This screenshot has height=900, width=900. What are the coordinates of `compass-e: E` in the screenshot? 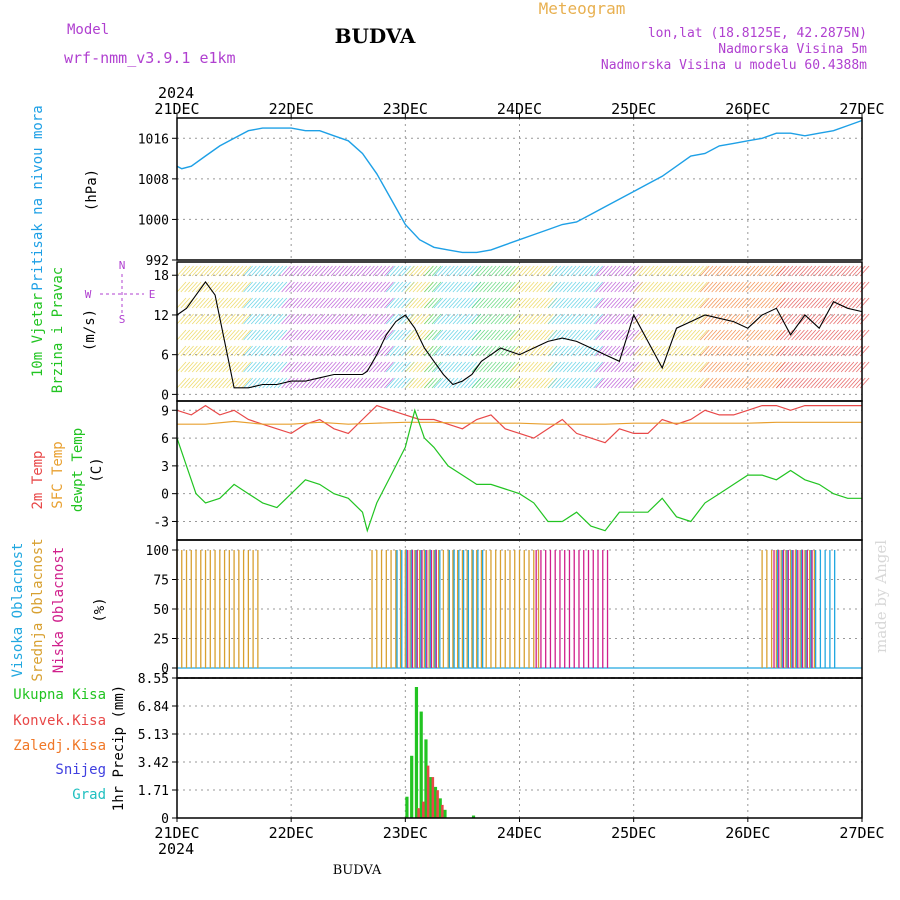 It's located at (152, 294).